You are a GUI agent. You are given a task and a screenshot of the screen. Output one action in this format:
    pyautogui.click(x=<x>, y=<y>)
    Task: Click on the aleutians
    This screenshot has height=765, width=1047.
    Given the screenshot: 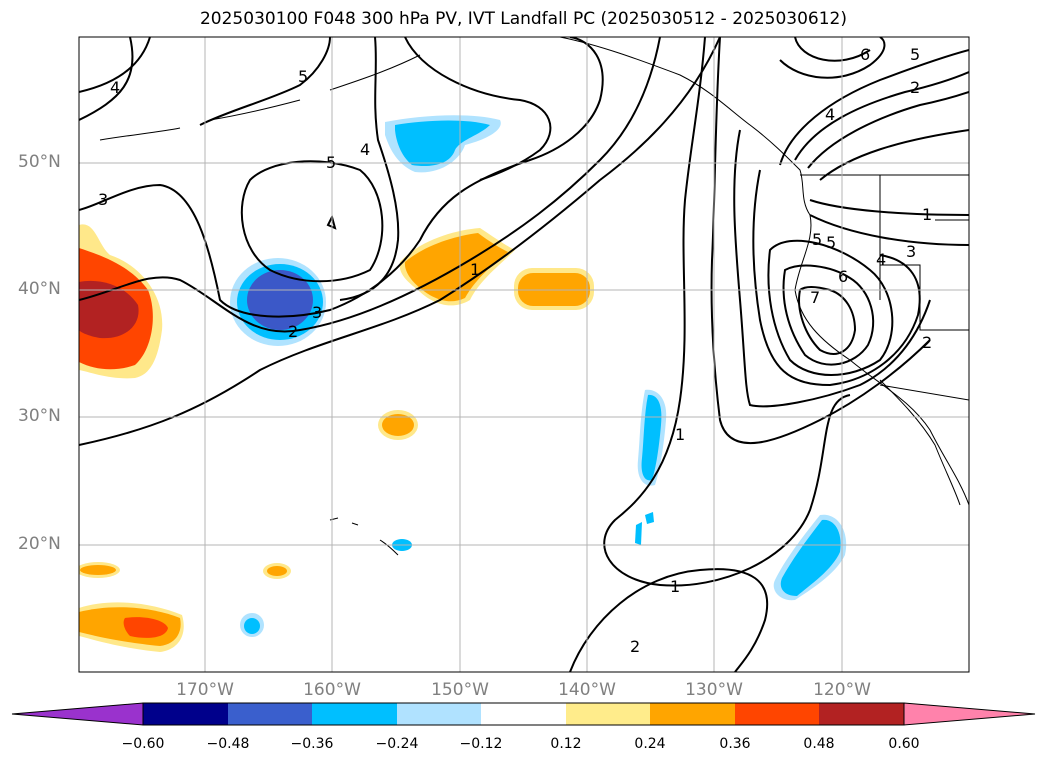 What is the action you would take?
    pyautogui.click(x=260, y=97)
    